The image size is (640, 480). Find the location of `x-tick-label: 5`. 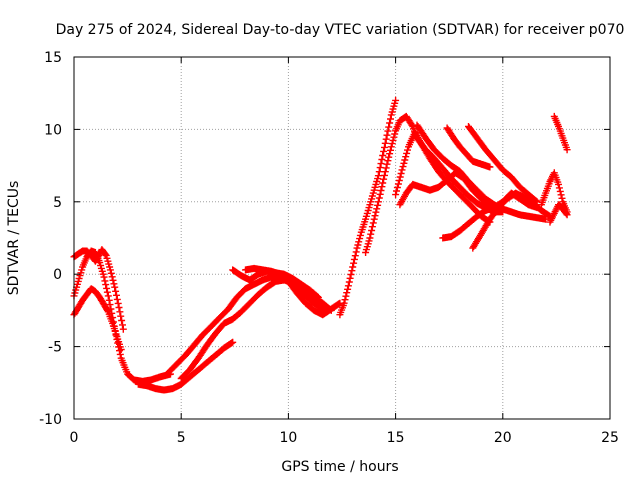

x-tick-label: 5 is located at coordinates (181, 438).